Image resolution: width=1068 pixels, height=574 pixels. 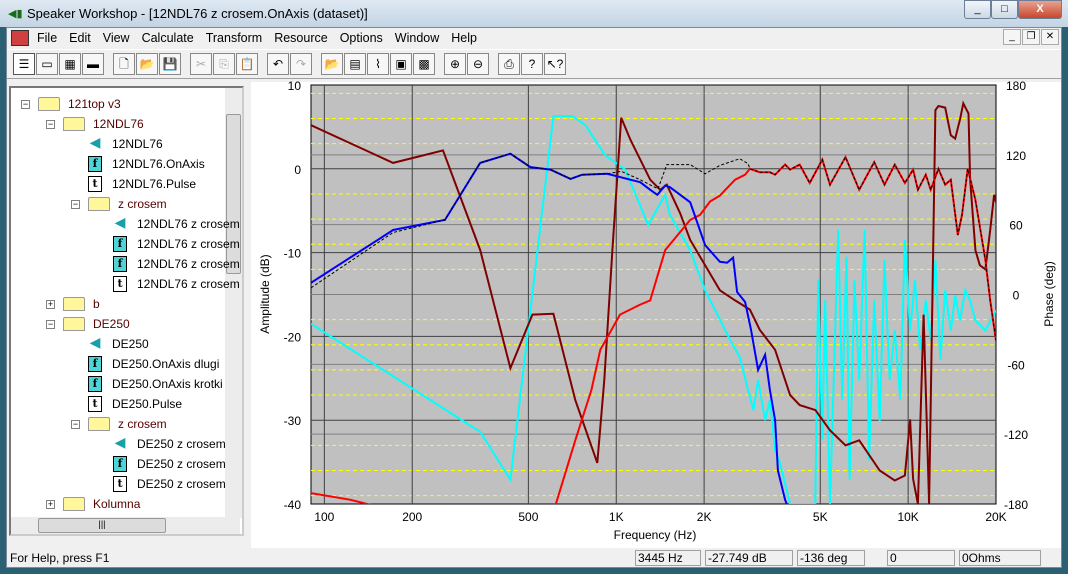 I want to click on new-icon: 🗋, so click(x=124, y=64).